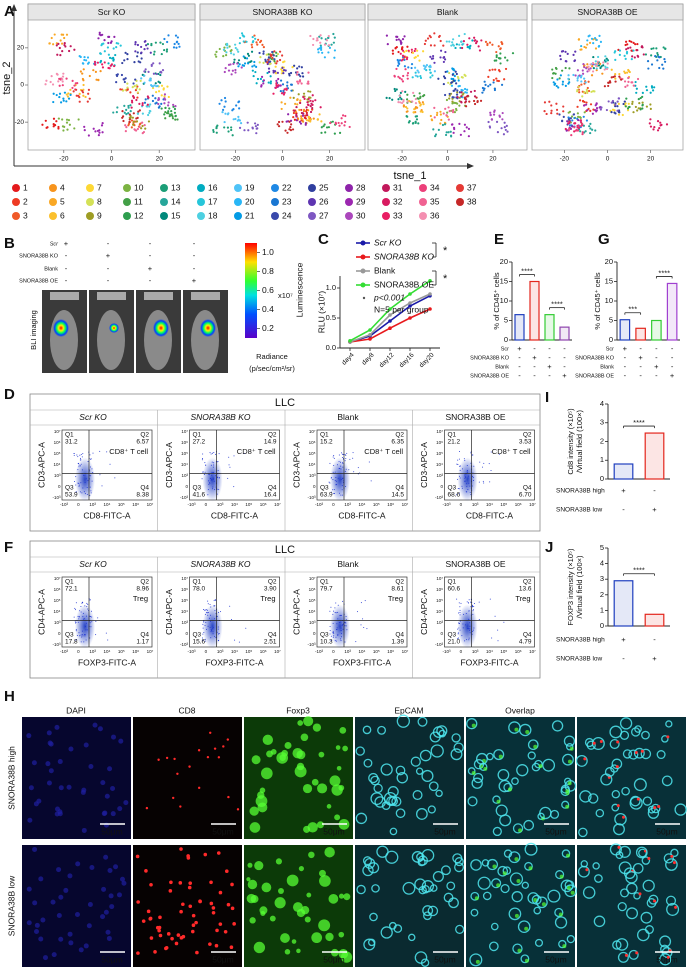  Describe the element at coordinates (92, 651) in the screenshot. I see `x-tick-label: 10³` at that location.